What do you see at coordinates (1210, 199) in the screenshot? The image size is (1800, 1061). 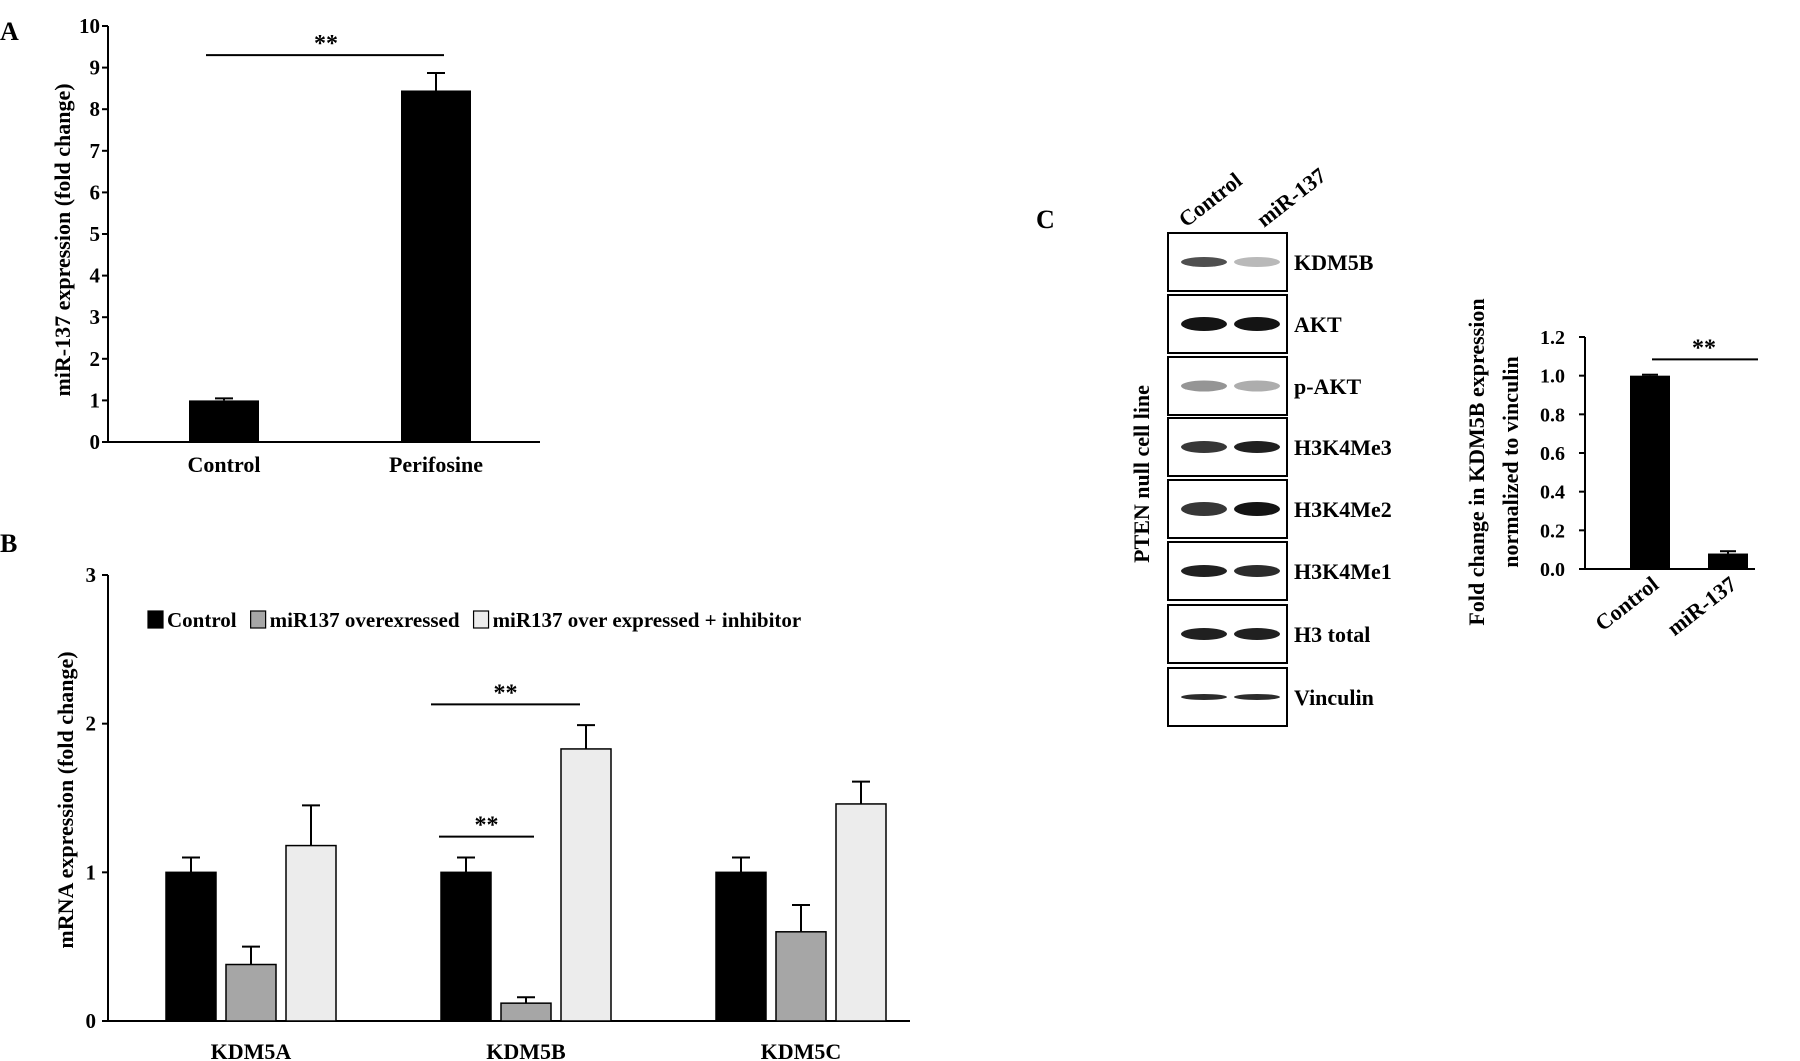 I see `blot-column-label: Control` at bounding box center [1210, 199].